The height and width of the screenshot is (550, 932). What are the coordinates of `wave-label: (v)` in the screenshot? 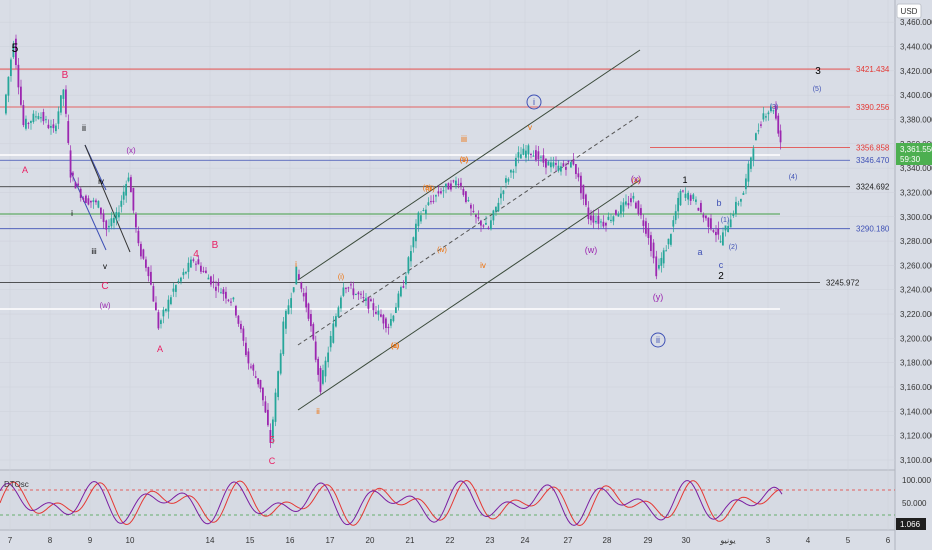 It's located at (464, 160).